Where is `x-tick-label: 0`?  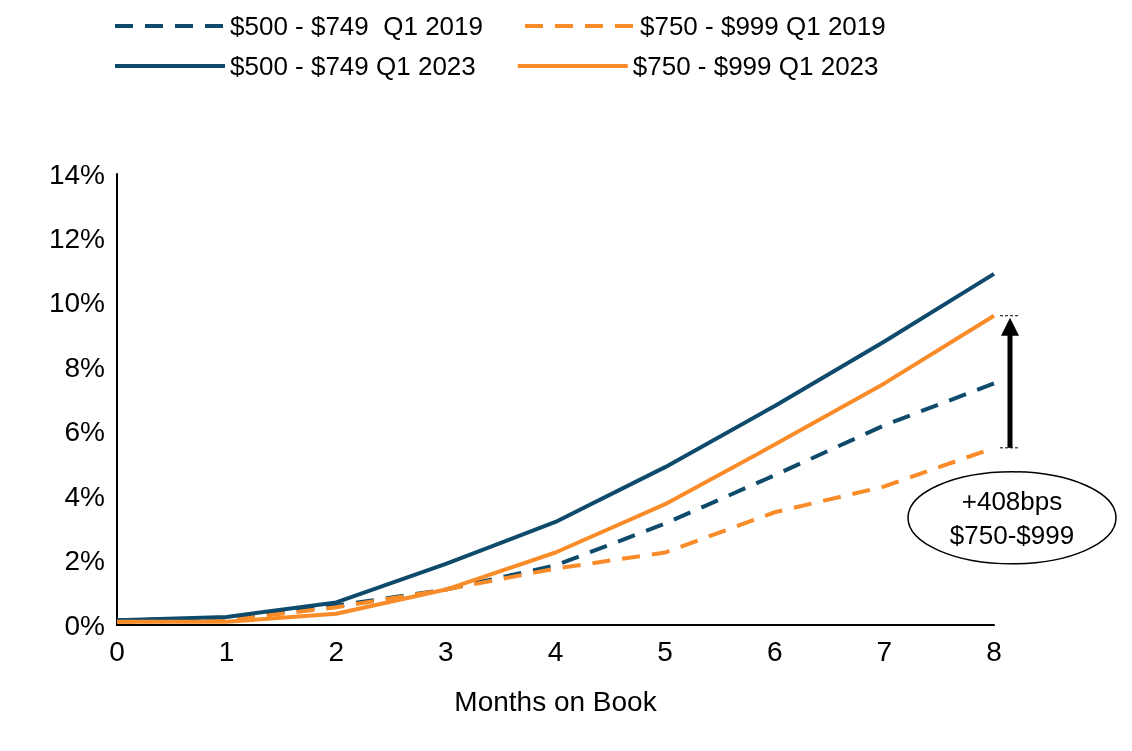
x-tick-label: 0 is located at coordinates (117, 651).